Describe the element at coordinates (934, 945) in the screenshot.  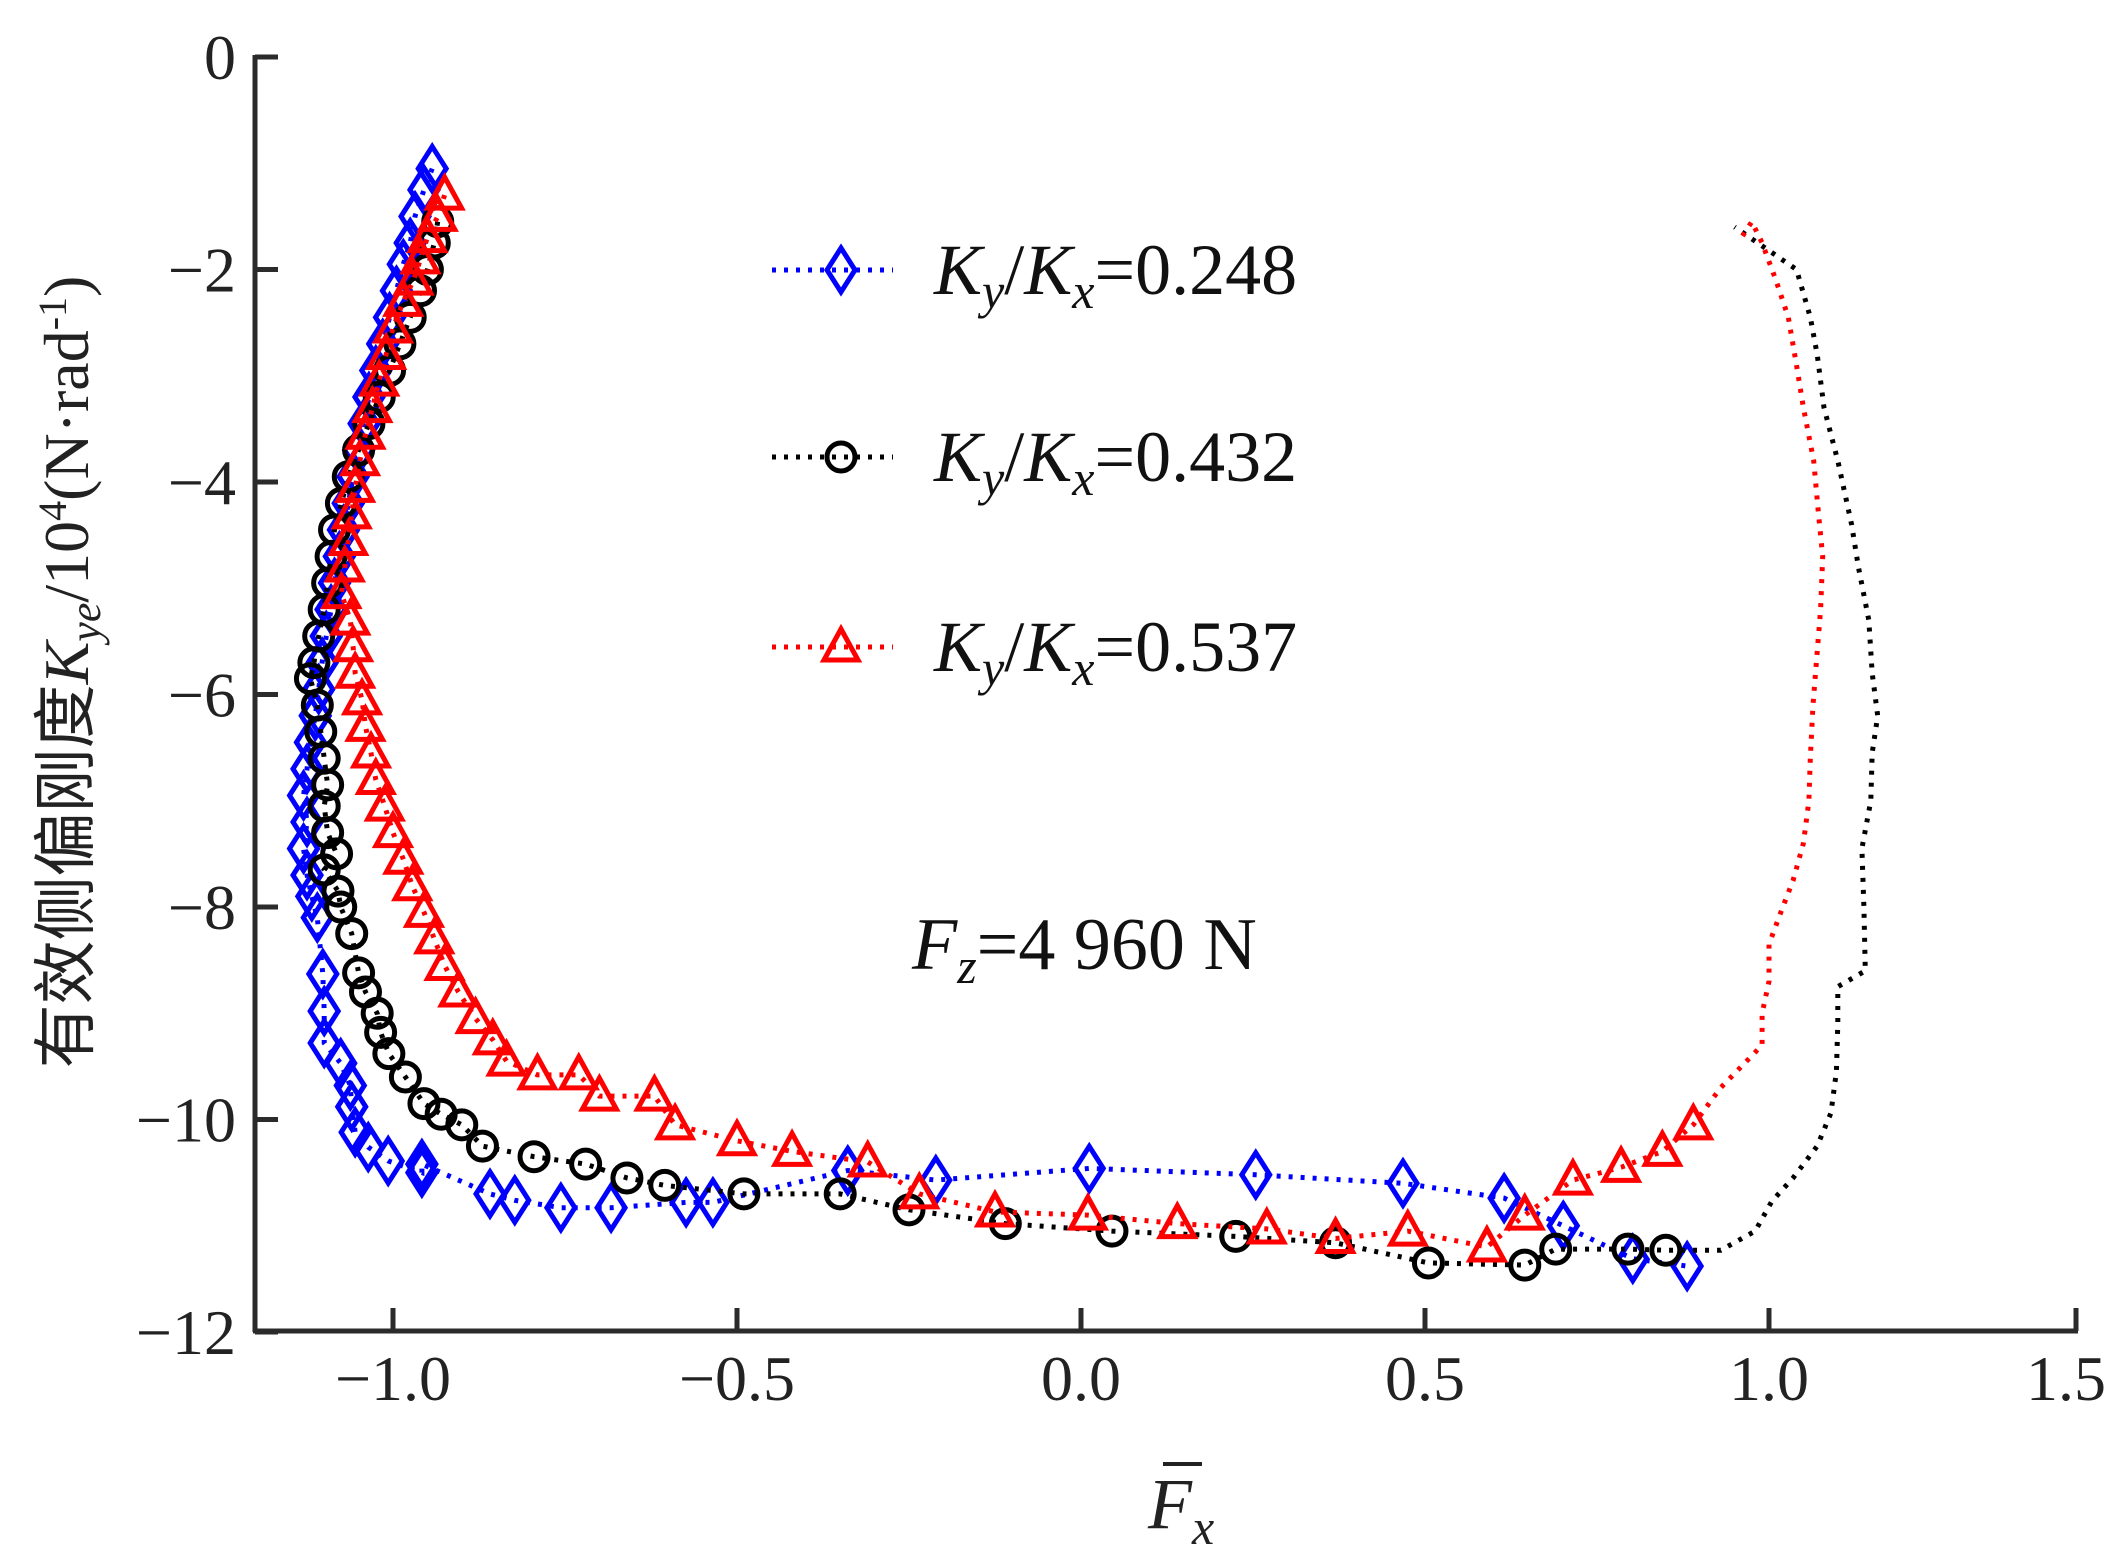
I see `annotation-base: F` at that location.